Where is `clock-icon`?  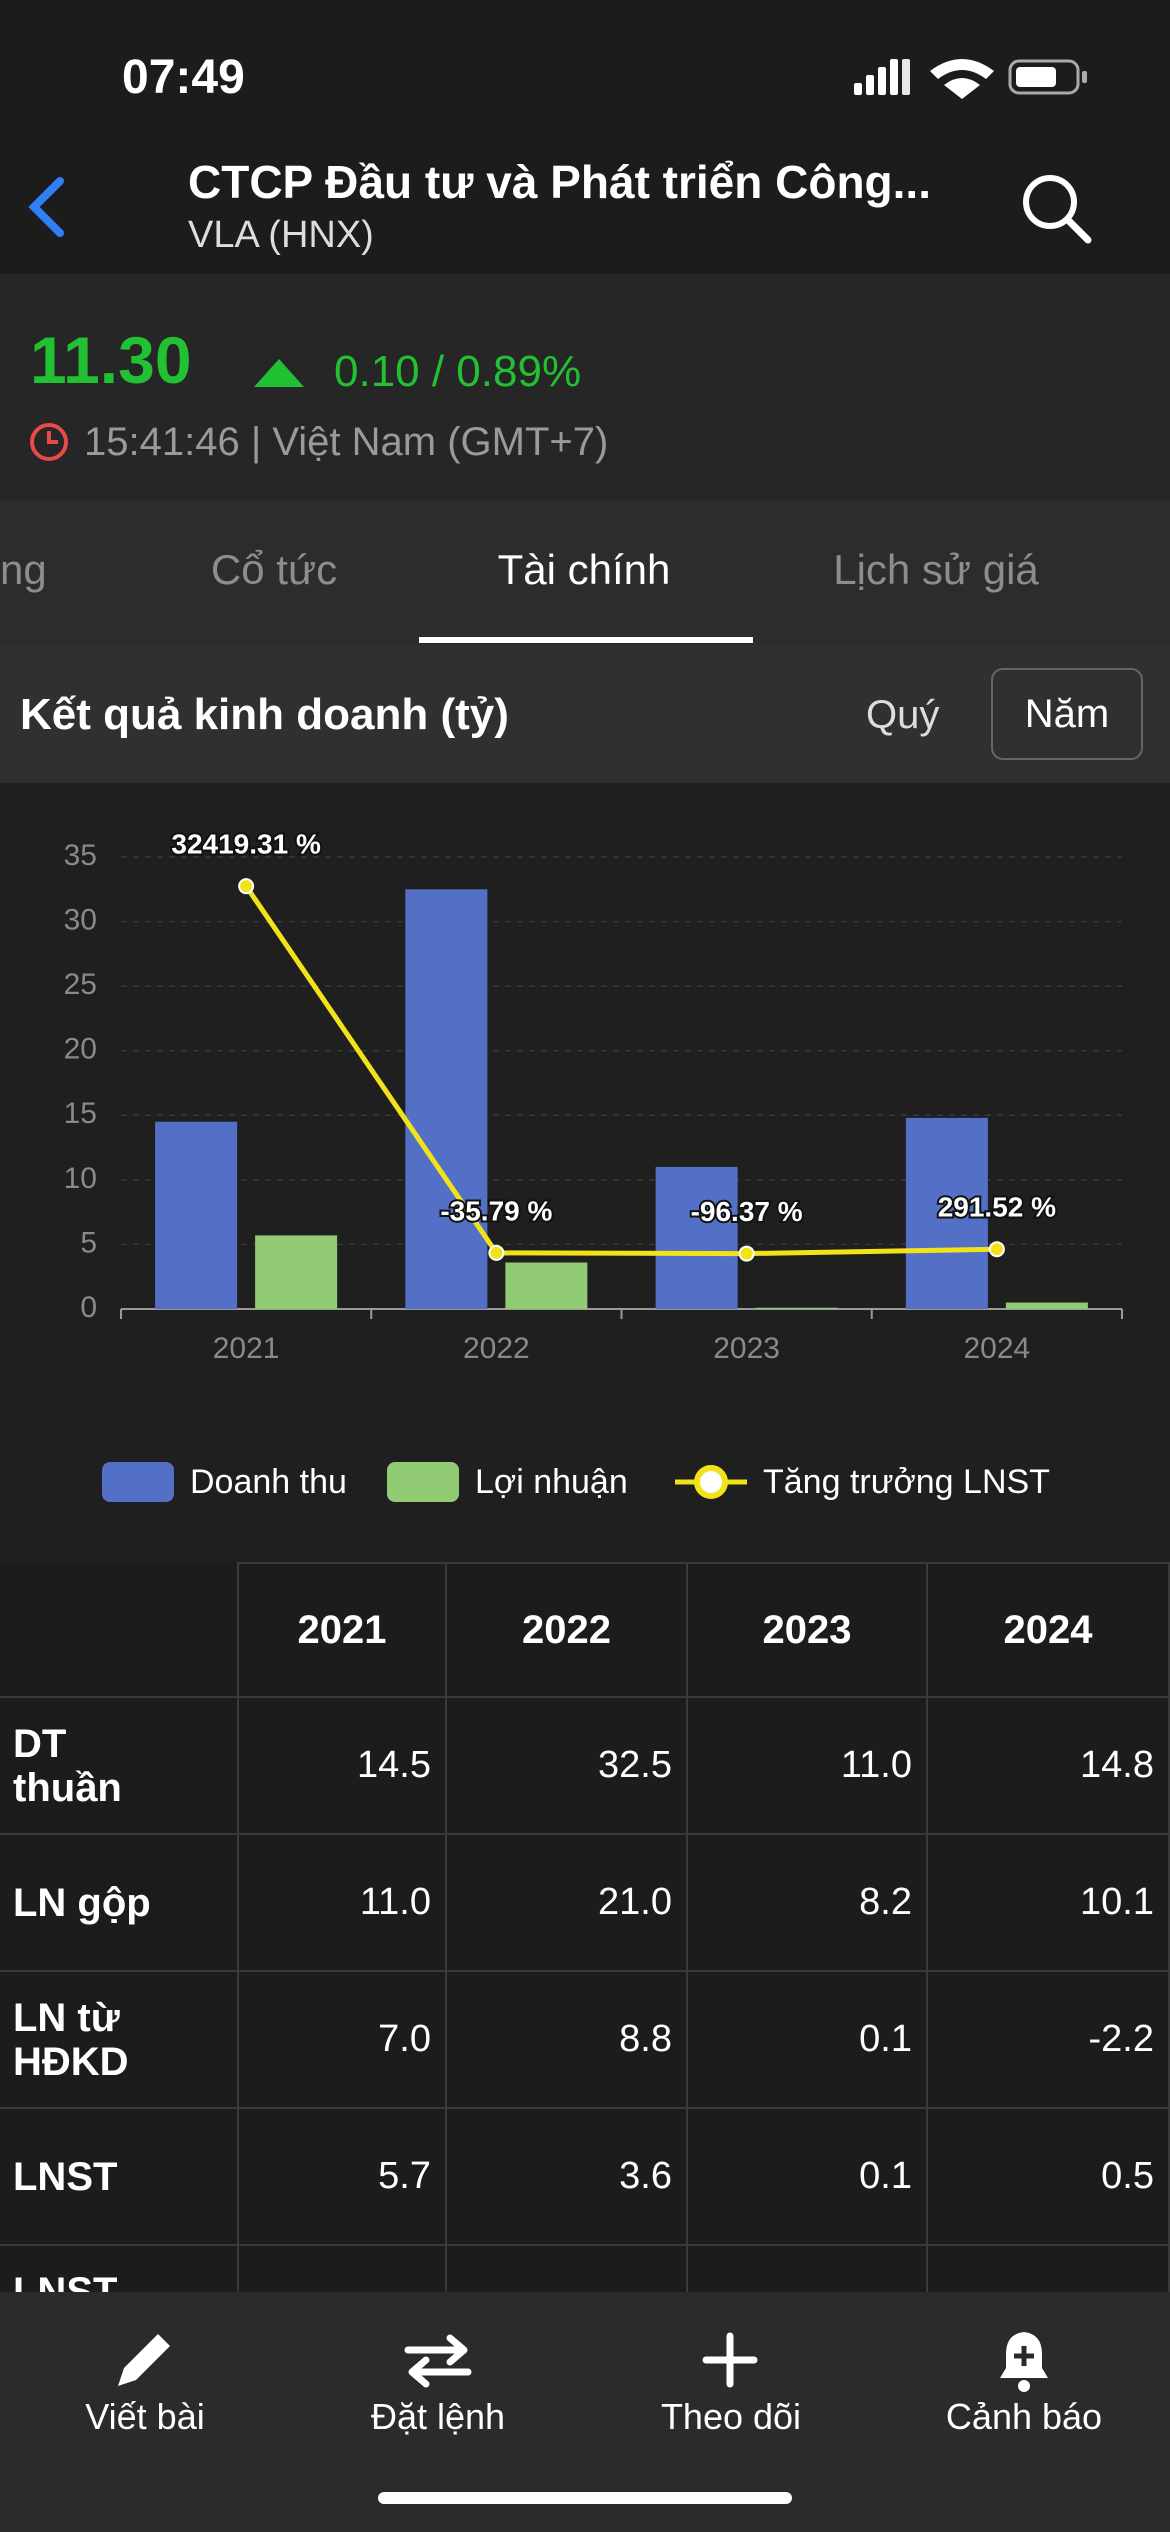 clock-icon is located at coordinates (49, 442).